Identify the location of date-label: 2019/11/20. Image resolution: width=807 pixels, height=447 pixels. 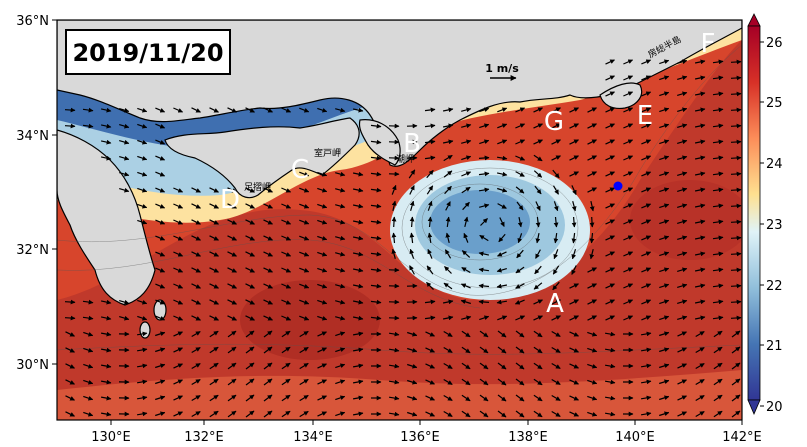
(147, 53).